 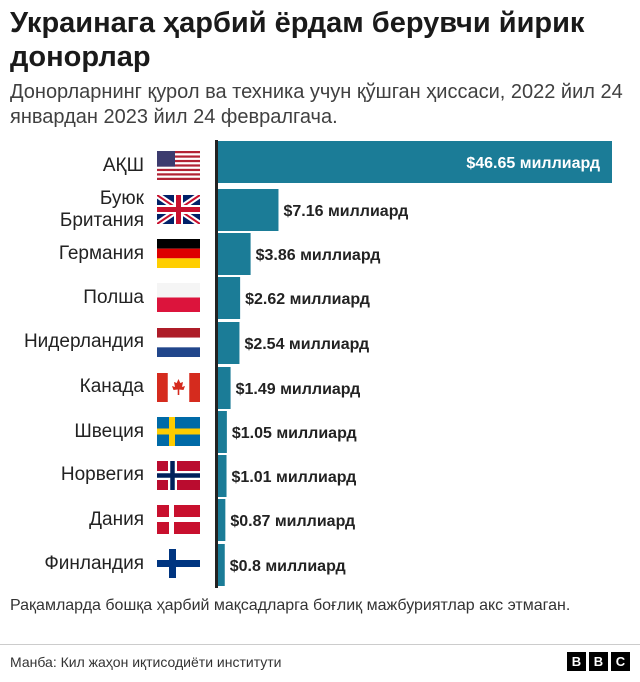 I want to click on norway-flag-icon, so click(x=178, y=475).